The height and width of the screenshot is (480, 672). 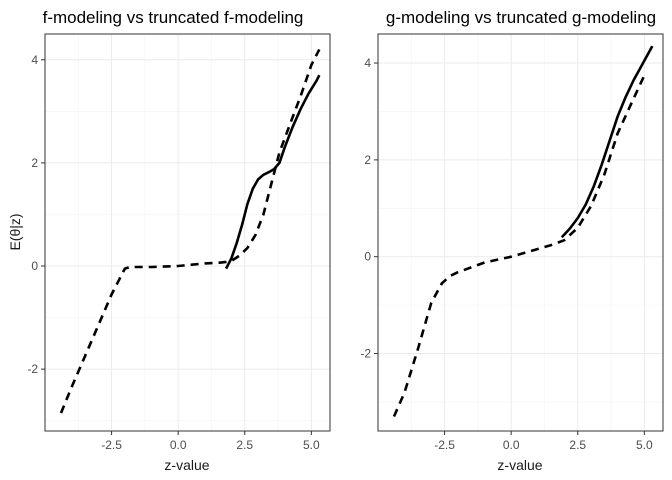 I want to click on chart-title: g-modeling vs truncated g-modeling, so click(x=521, y=17).